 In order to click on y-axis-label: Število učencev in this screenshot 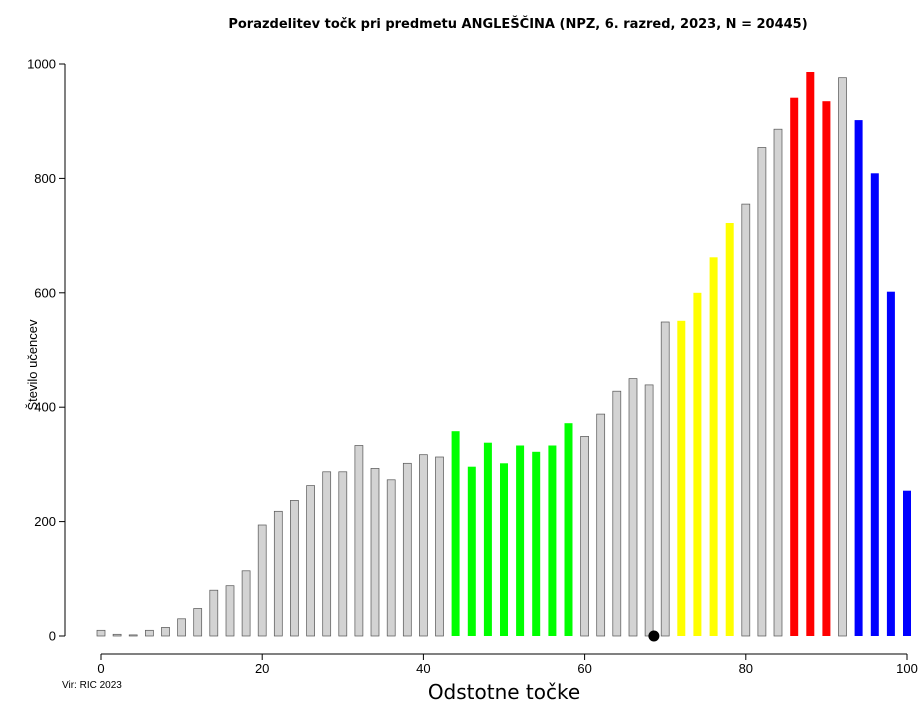, I will do `click(32, 365)`.